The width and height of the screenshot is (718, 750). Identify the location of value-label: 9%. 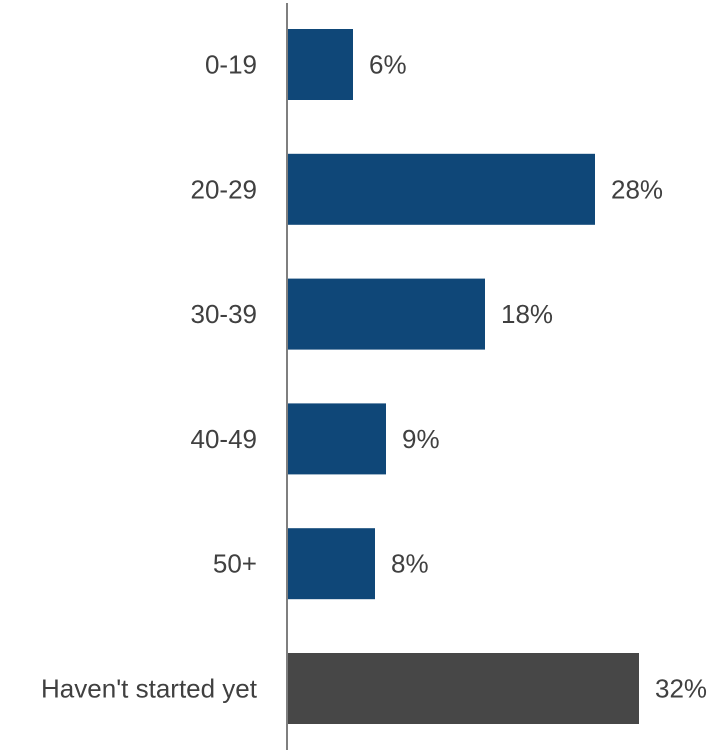
(421, 439).